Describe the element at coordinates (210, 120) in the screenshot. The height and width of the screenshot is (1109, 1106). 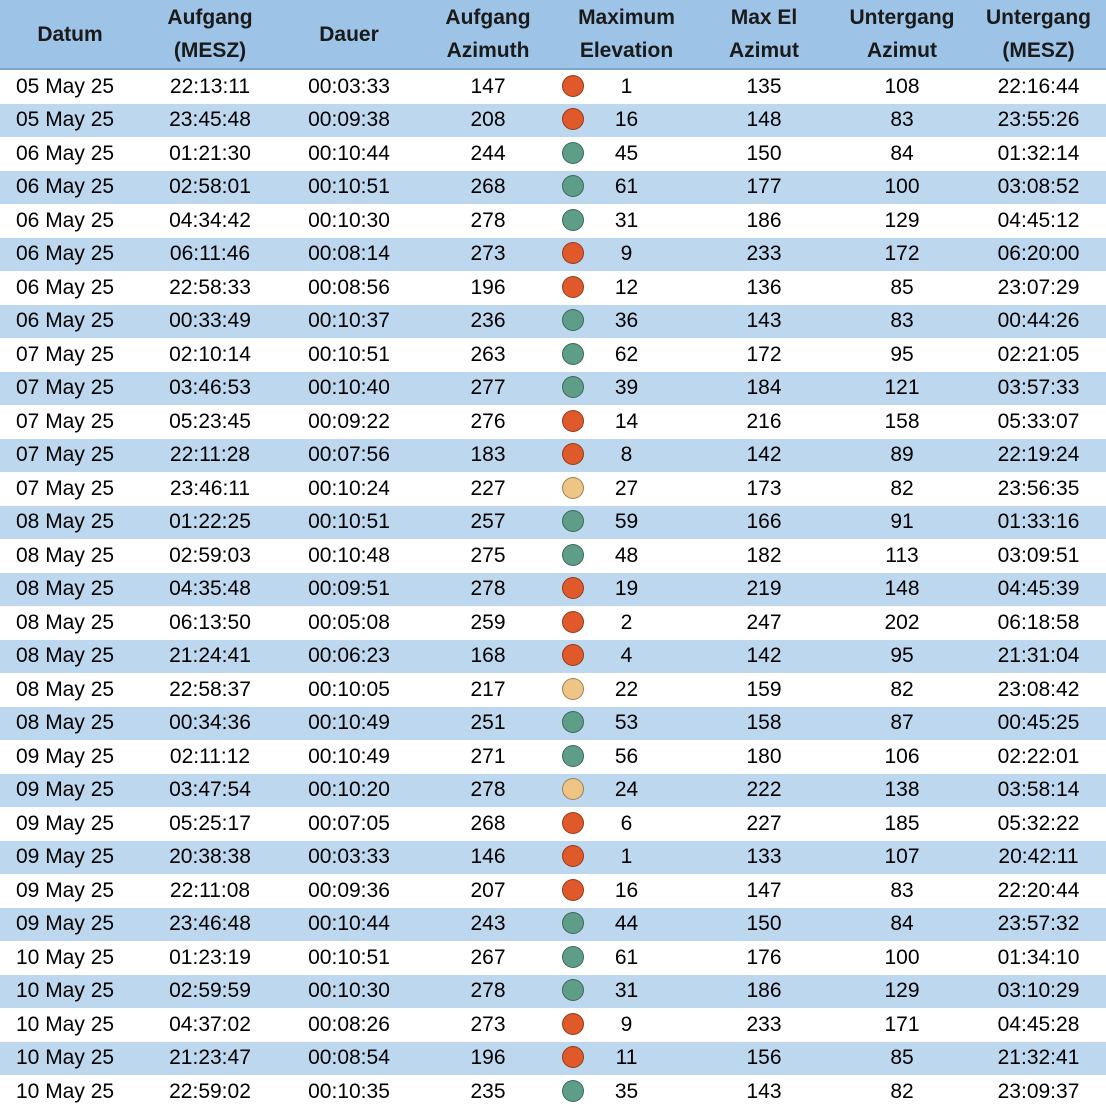
I see `cell-aufgang: 23:45:48` at that location.